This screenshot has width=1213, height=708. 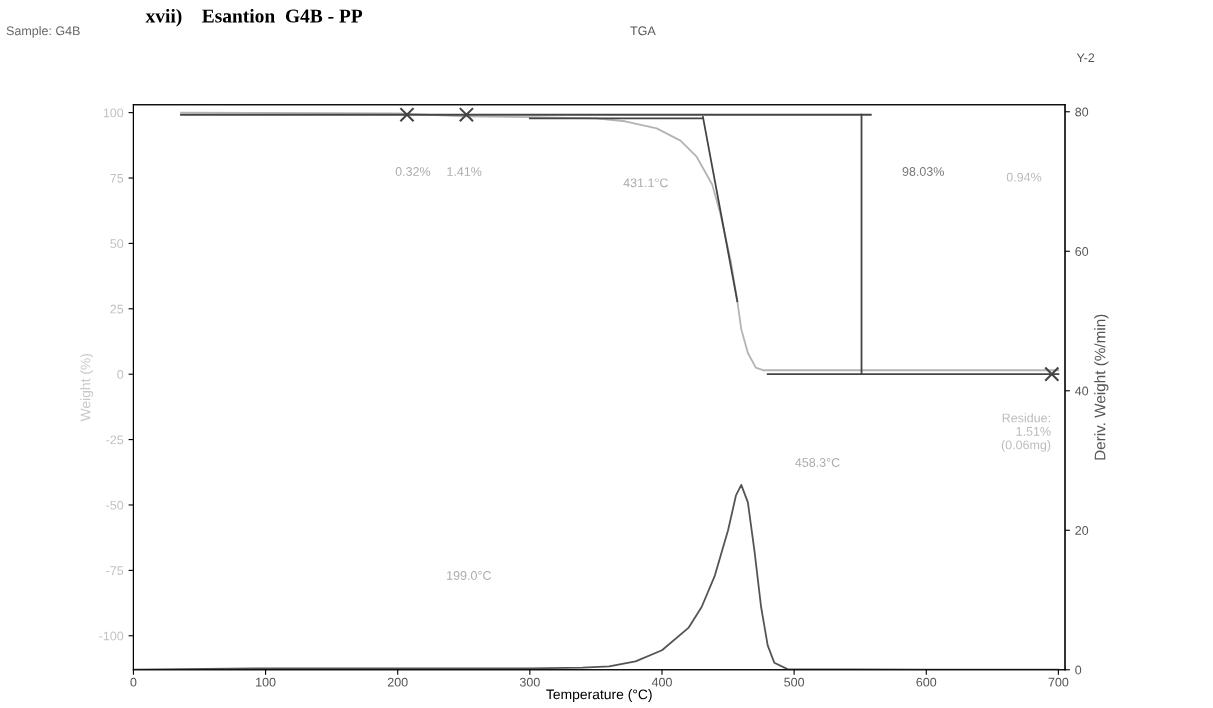 I want to click on annotation: 458.3°C, so click(x=817, y=462).